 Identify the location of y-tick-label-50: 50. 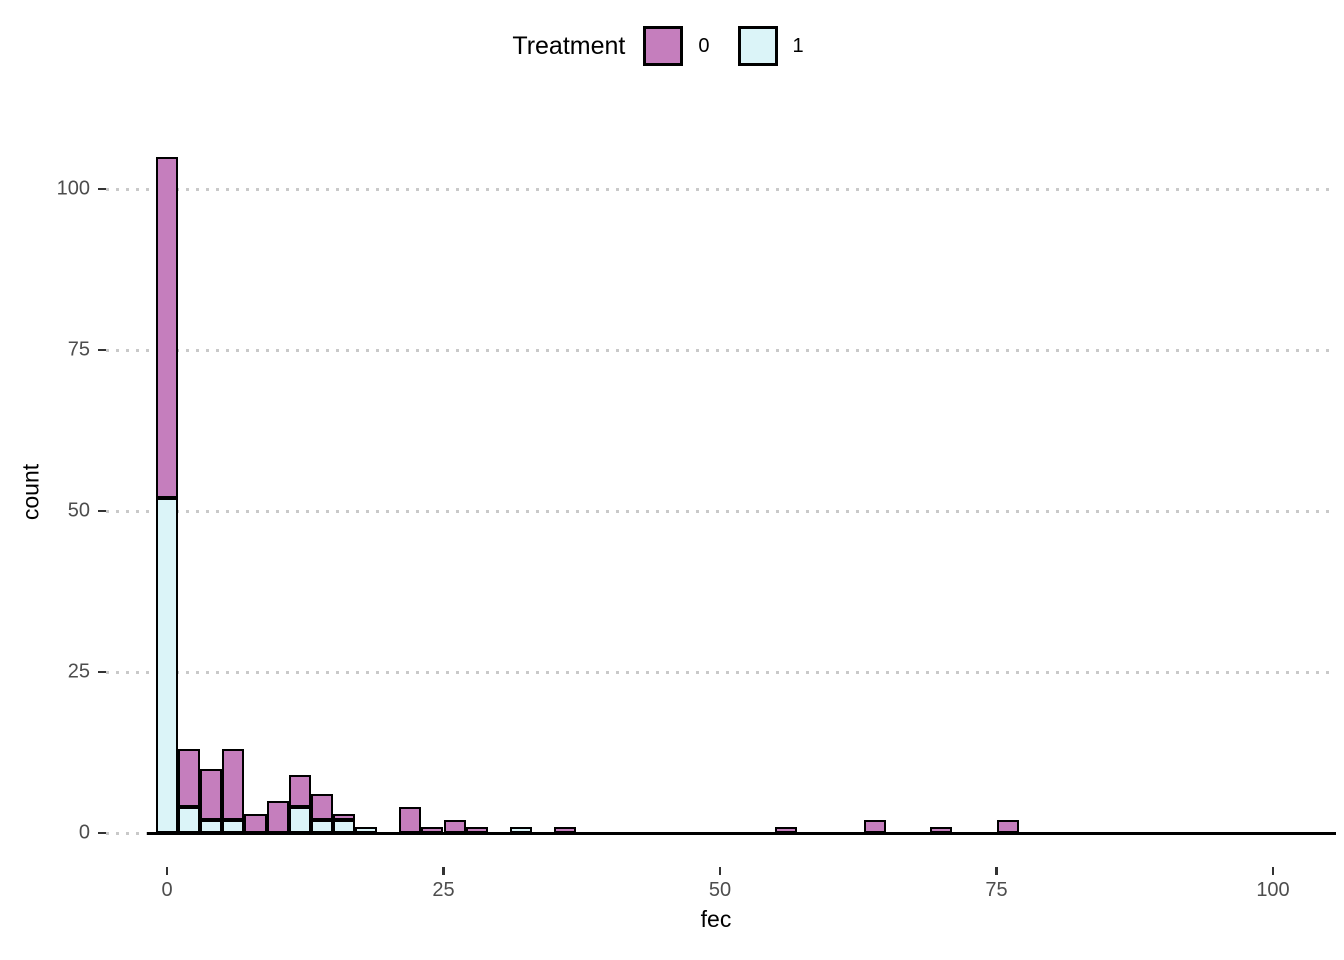
(78, 510).